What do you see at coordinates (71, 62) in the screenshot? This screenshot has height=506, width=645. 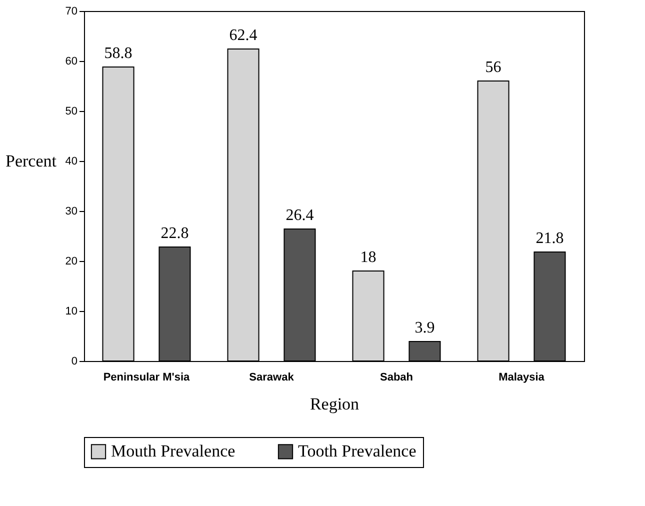 I see `y-tick-label: 60` at bounding box center [71, 62].